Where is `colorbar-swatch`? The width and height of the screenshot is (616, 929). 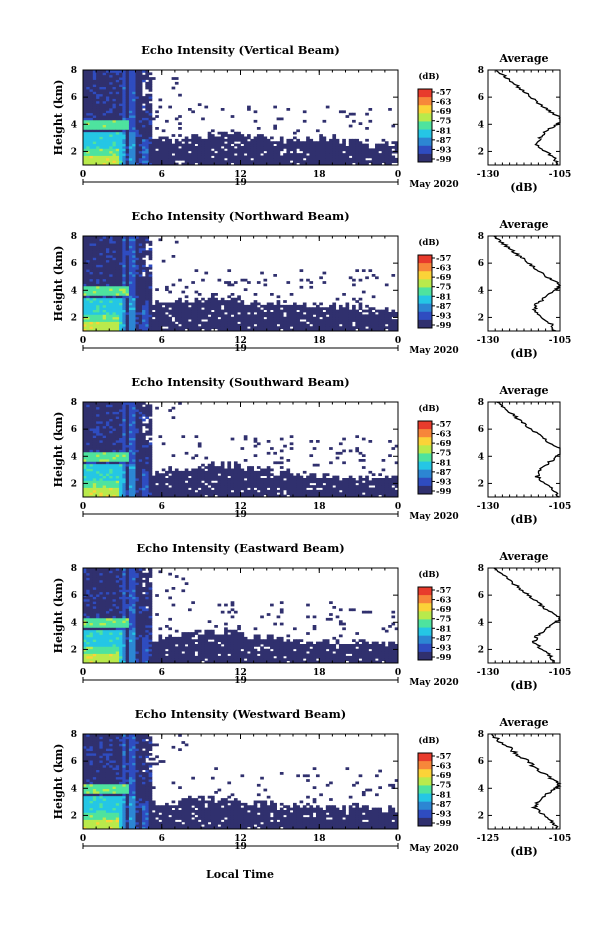
colorbar-swatch is located at coordinates (425, 327).